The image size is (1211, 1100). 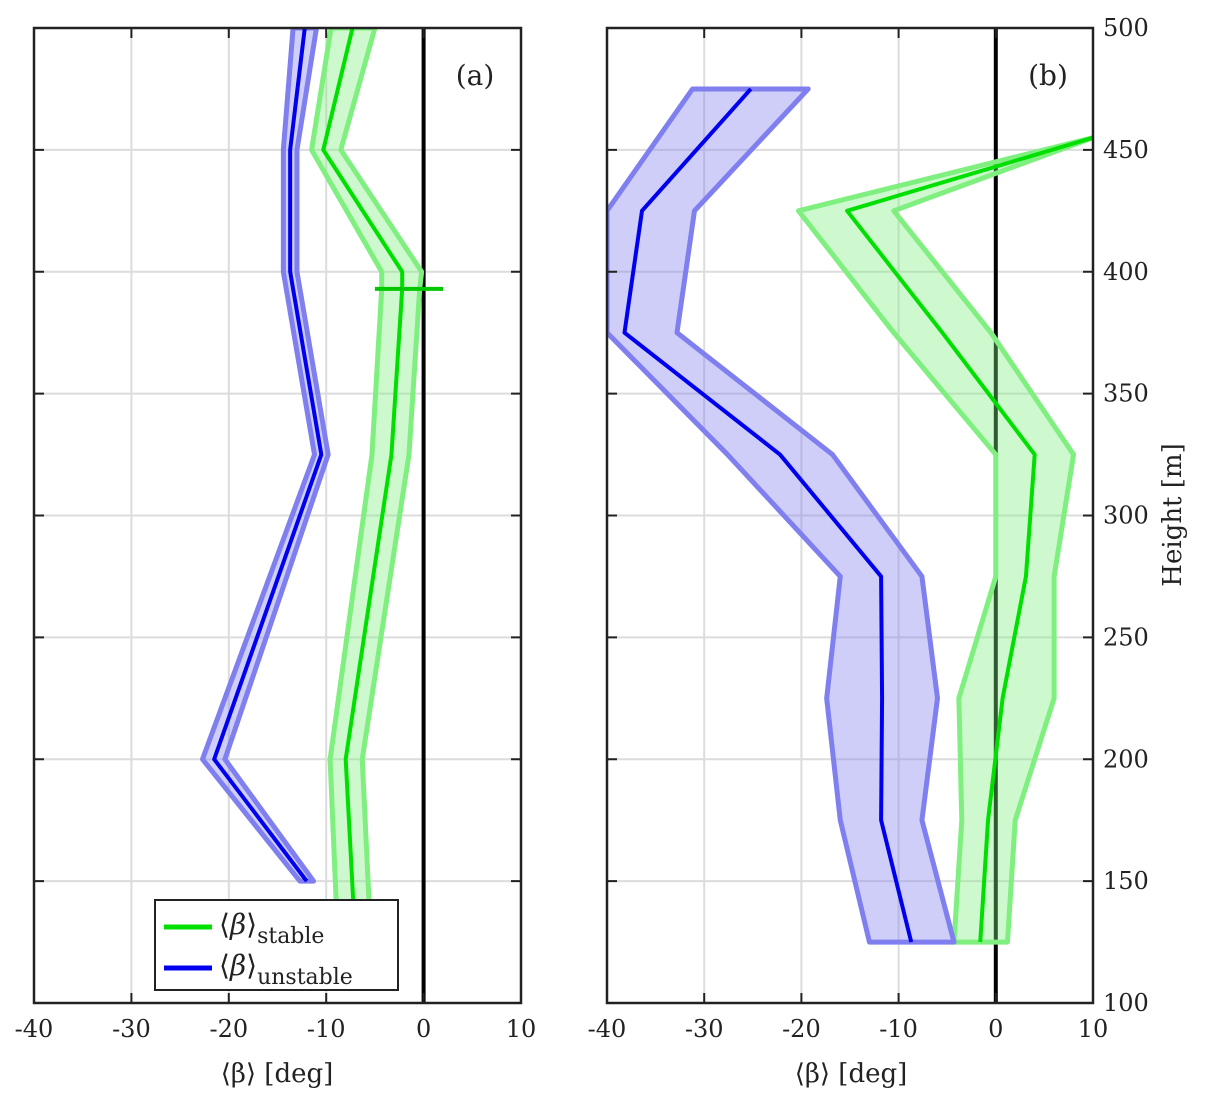 What do you see at coordinates (305, 977) in the screenshot?
I see `legend-sub-unstable: unstable` at bounding box center [305, 977].